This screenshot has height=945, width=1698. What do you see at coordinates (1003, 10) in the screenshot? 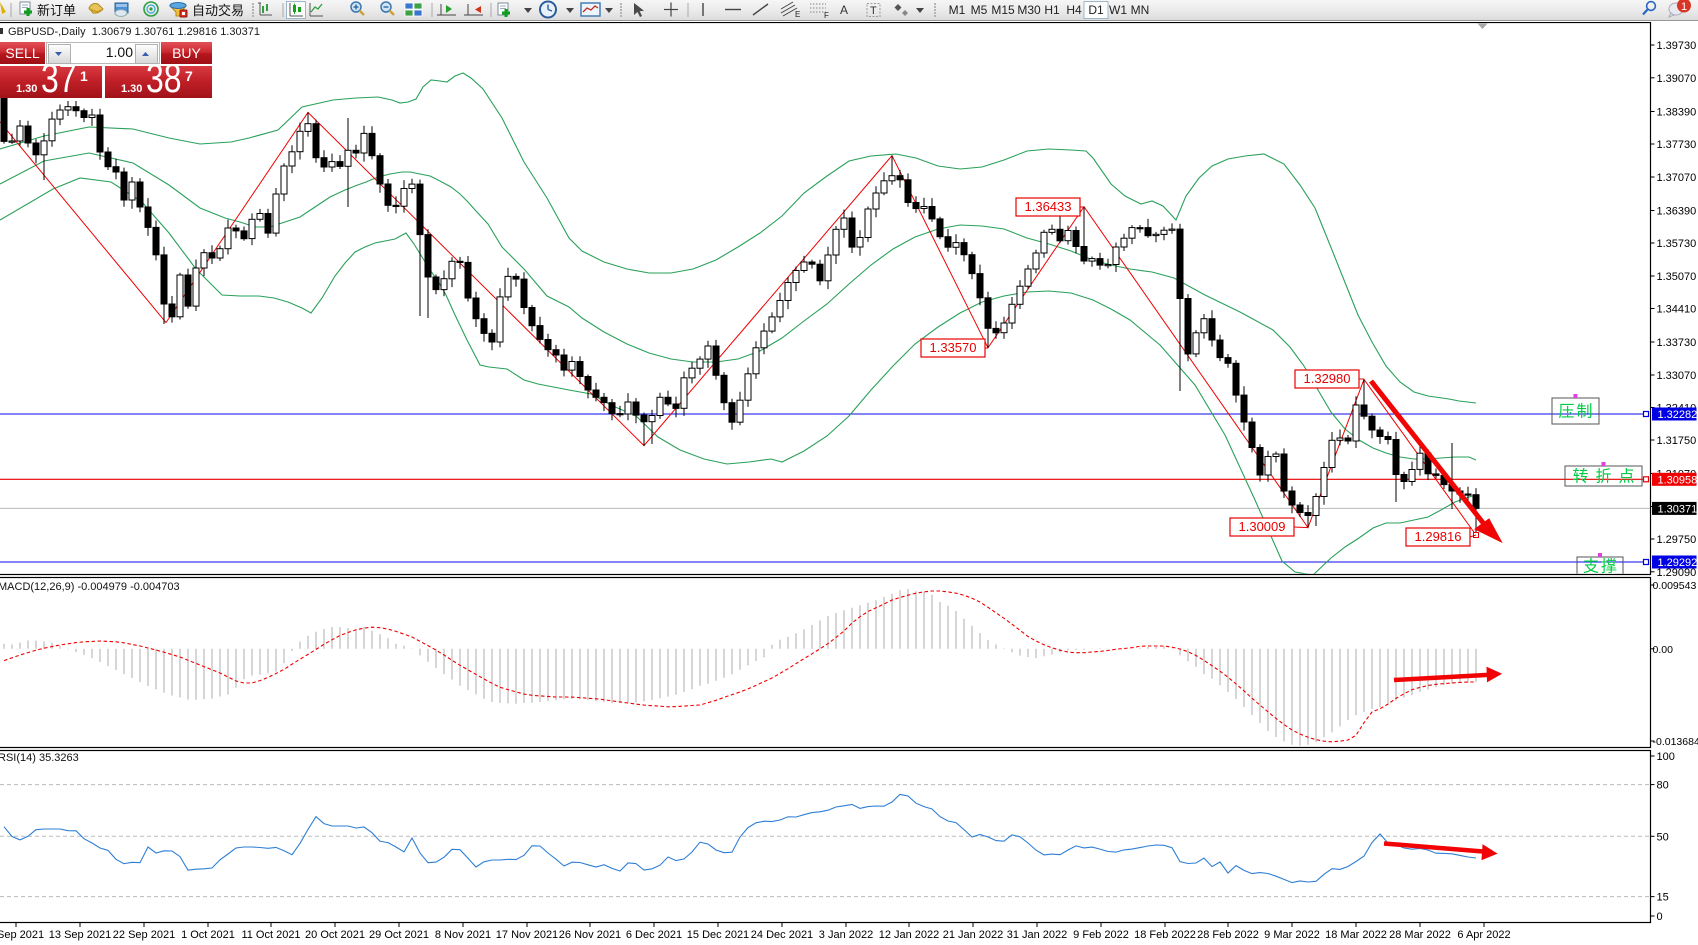
I see `svg-text: M15` at bounding box center [1003, 10].